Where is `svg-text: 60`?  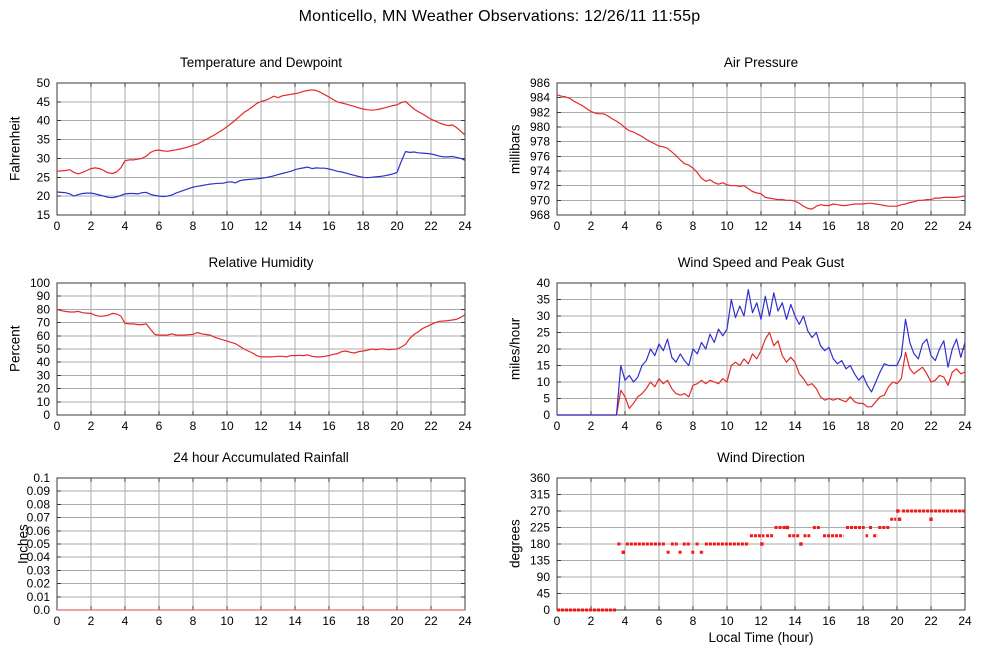
svg-text: 60 is located at coordinates (44, 336).